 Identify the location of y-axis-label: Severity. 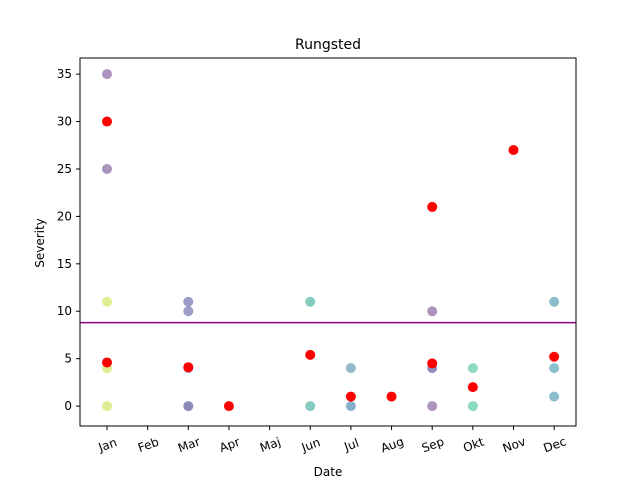
(40, 243).